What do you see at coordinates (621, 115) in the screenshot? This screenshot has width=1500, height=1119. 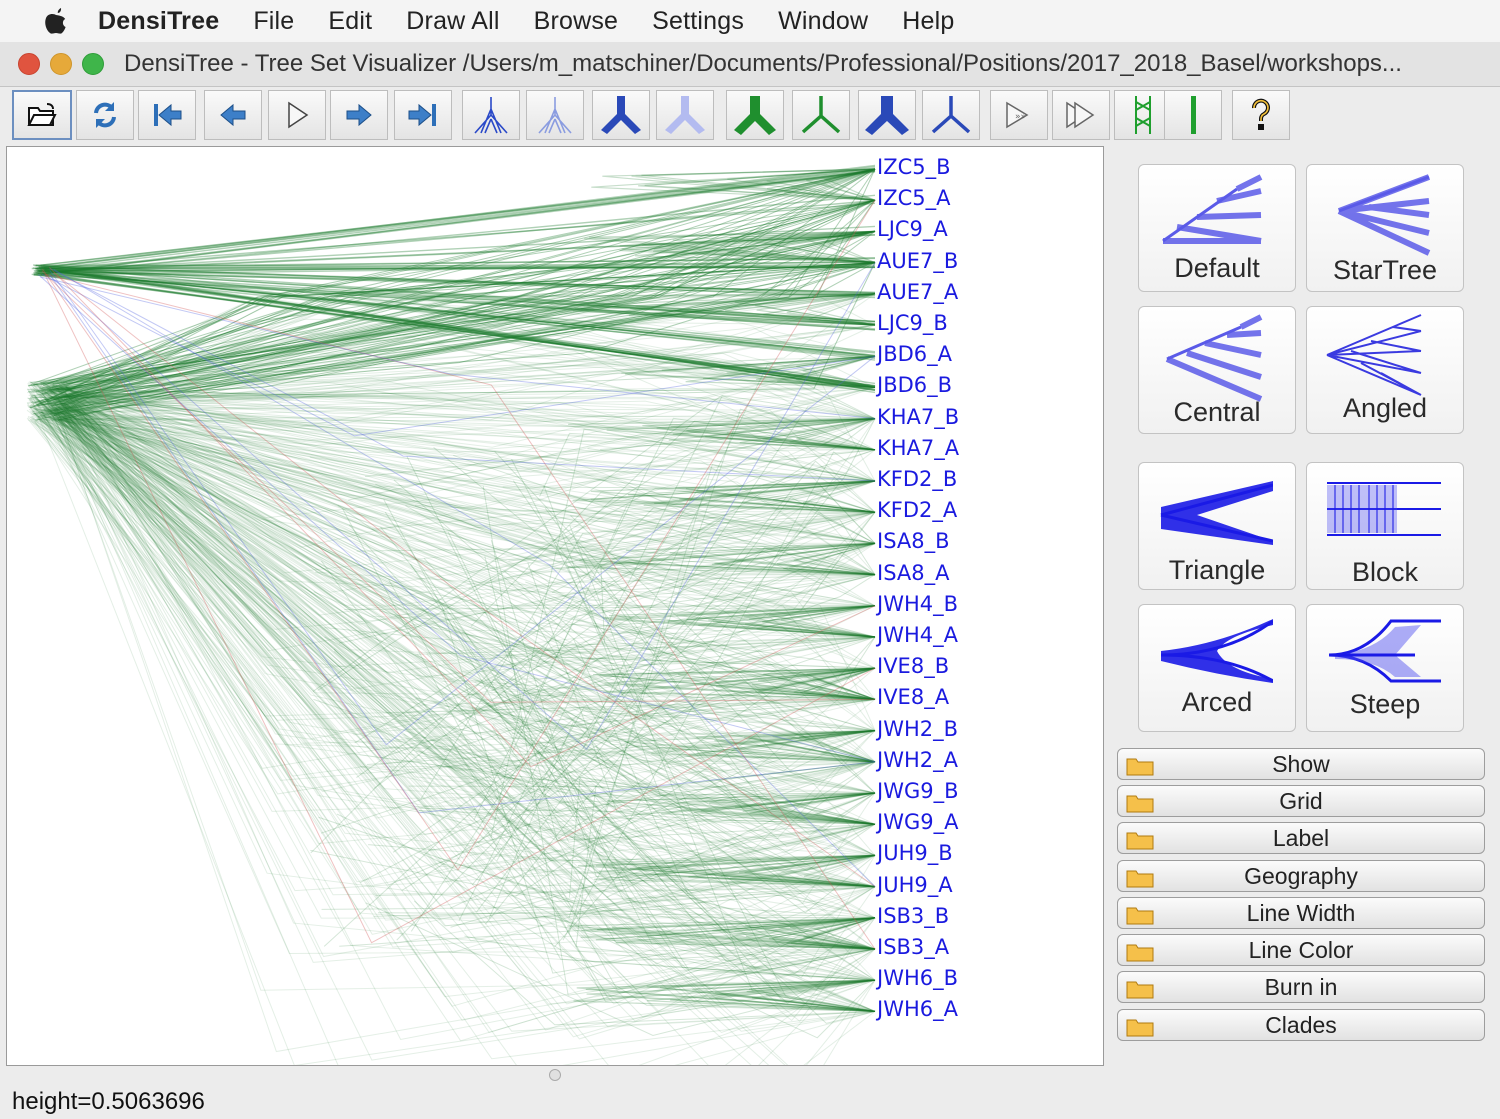 I see `consensus-dark-button` at bounding box center [621, 115].